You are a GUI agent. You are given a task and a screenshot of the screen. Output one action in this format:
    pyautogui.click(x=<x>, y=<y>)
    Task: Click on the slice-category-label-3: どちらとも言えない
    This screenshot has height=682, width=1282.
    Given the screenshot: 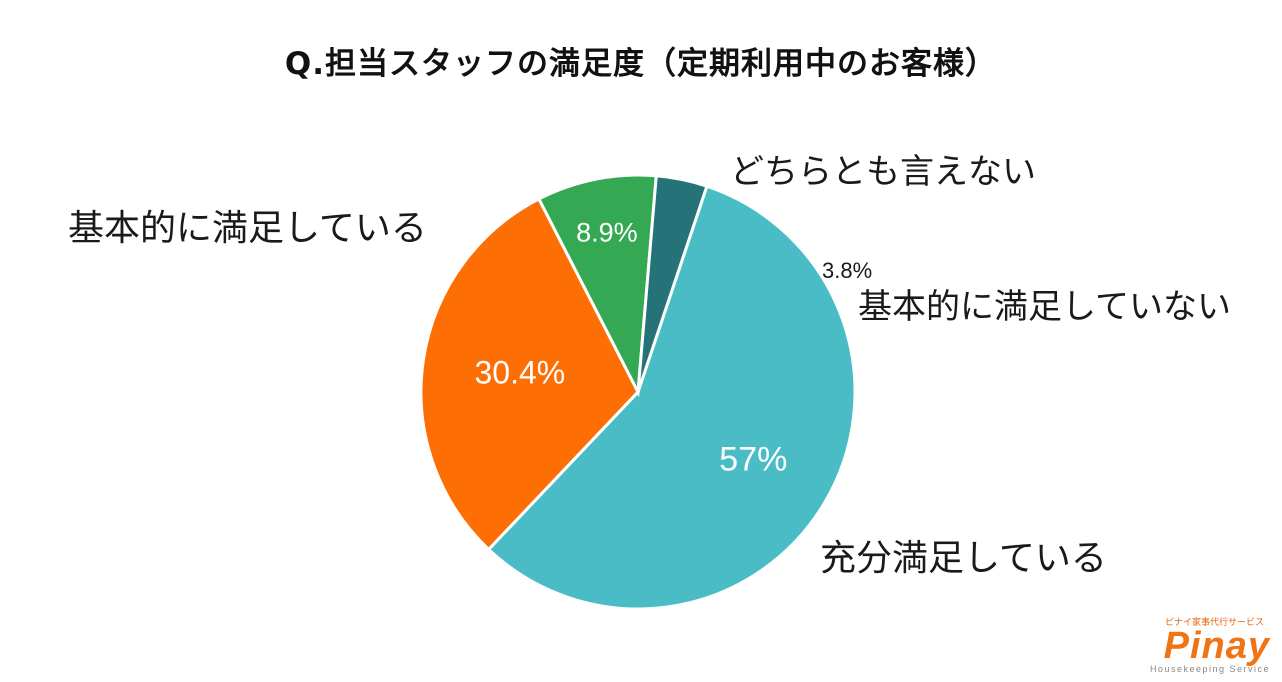 What is the action you would take?
    pyautogui.click(x=883, y=172)
    